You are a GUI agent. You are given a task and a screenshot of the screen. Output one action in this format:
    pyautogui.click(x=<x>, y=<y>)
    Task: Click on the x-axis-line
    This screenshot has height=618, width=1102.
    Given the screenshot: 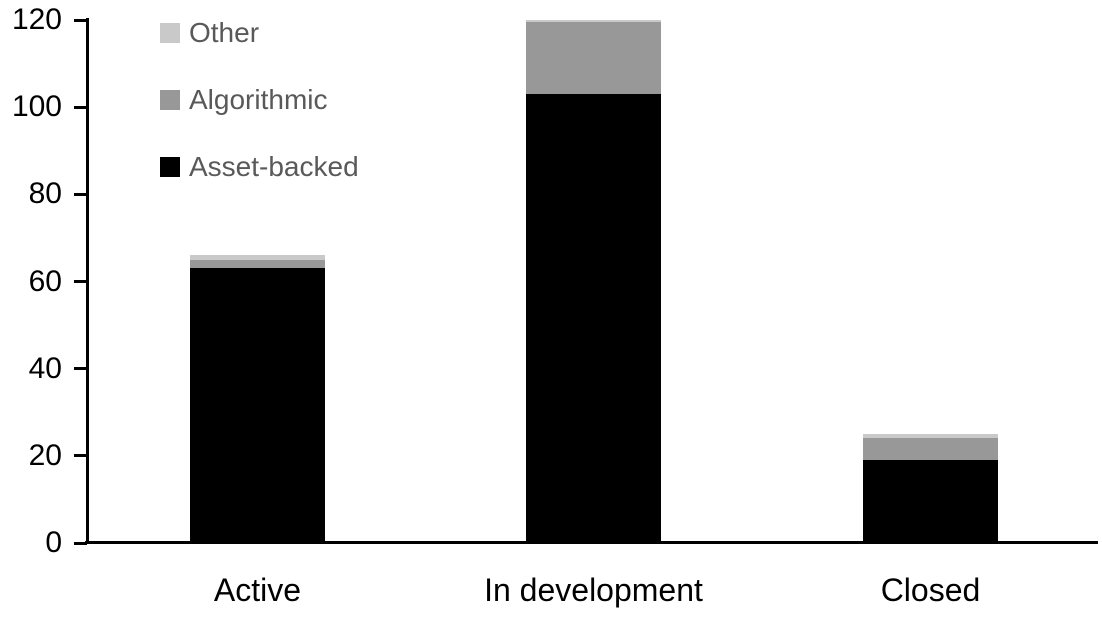 What is the action you would take?
    pyautogui.click(x=591, y=542)
    